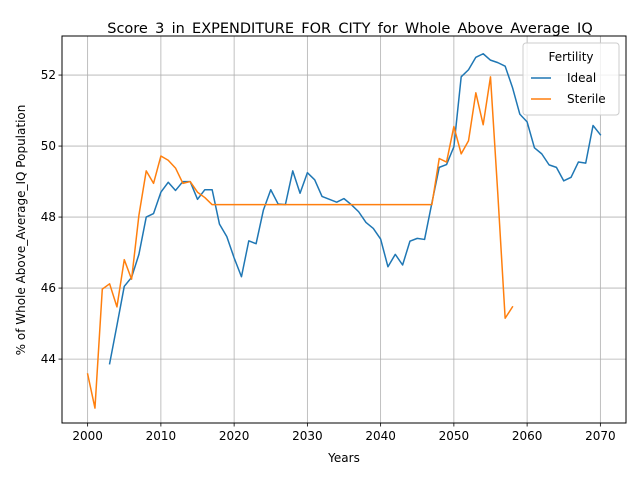 The image size is (640, 480). What do you see at coordinates (380, 436) in the screenshot?
I see `x-tick-label: 2040` at bounding box center [380, 436].